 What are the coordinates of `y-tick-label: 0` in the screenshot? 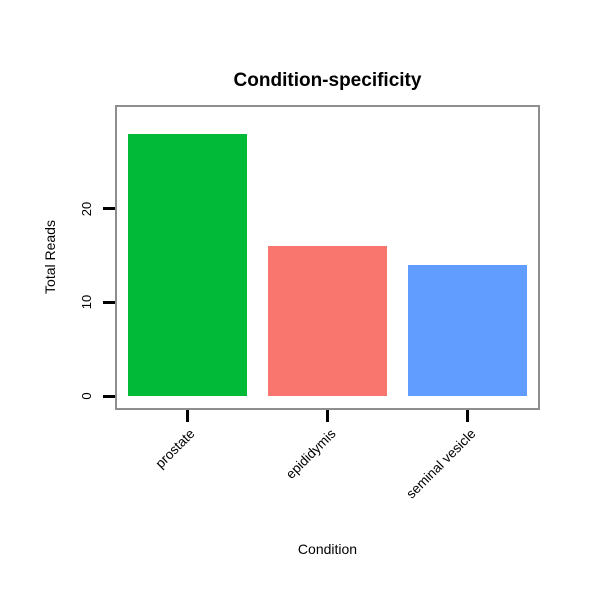 It's located at (86, 396).